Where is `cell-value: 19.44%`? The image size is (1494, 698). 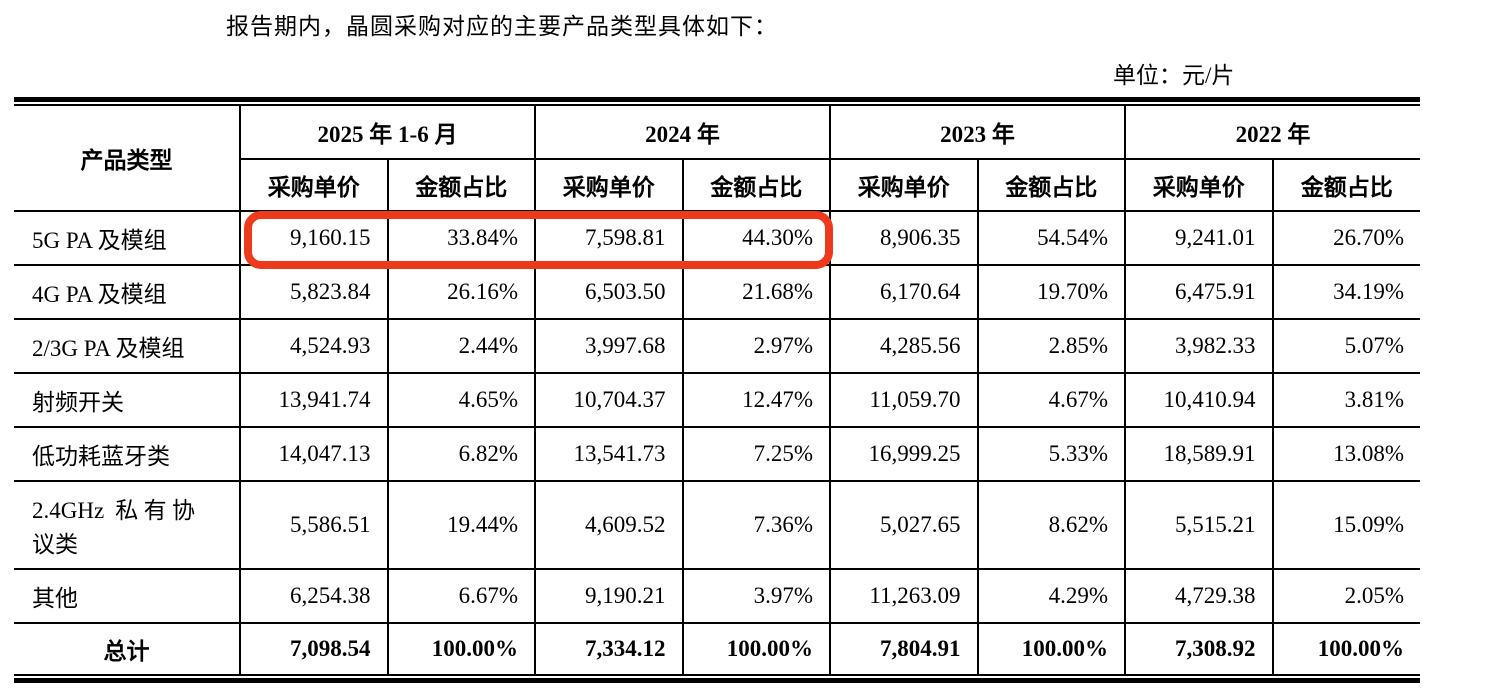
cell-value: 19.44% is located at coordinates (461, 525).